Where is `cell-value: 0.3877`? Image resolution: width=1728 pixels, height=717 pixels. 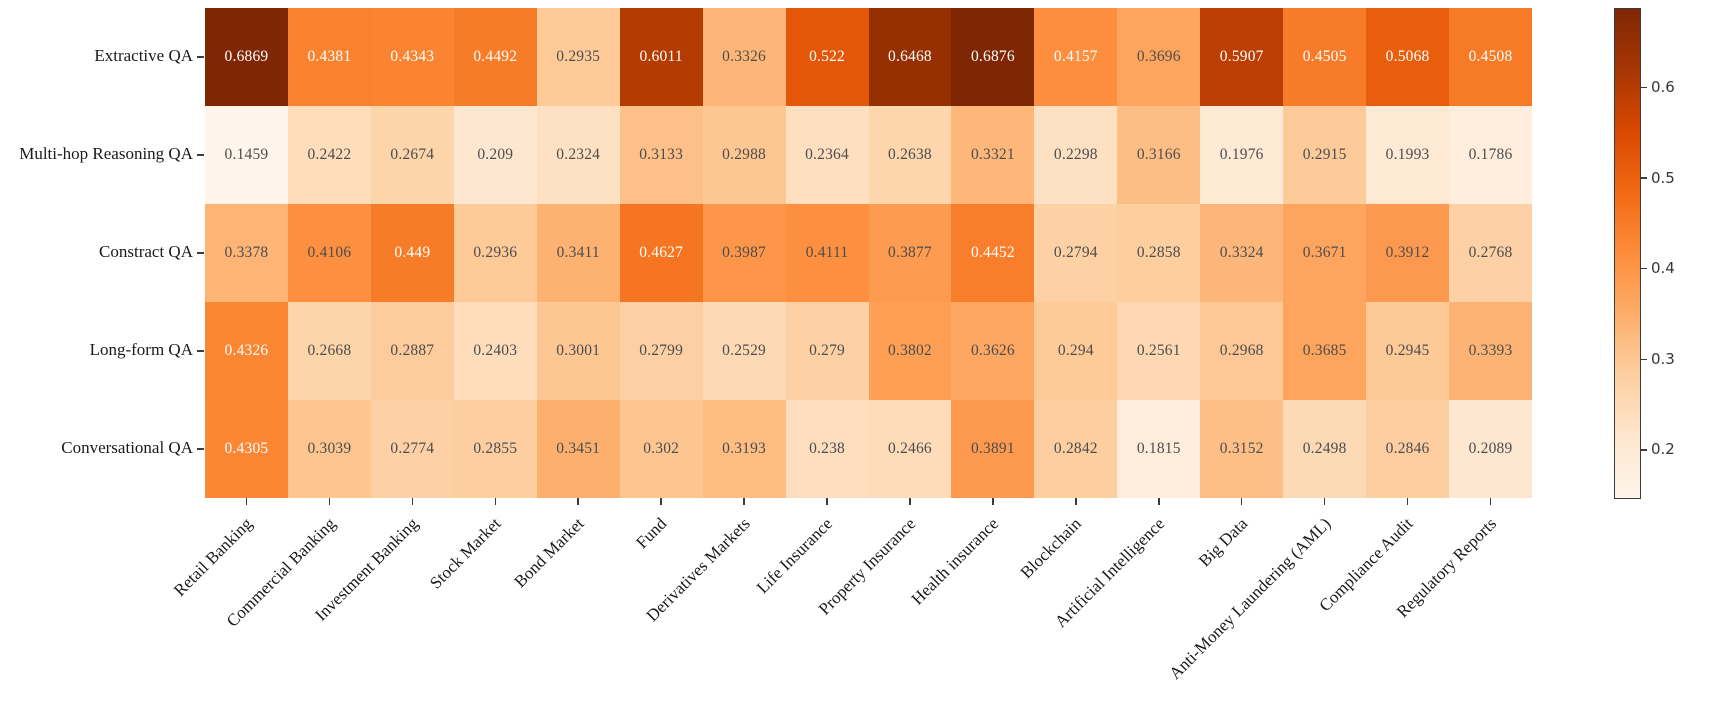 cell-value: 0.3877 is located at coordinates (910, 252).